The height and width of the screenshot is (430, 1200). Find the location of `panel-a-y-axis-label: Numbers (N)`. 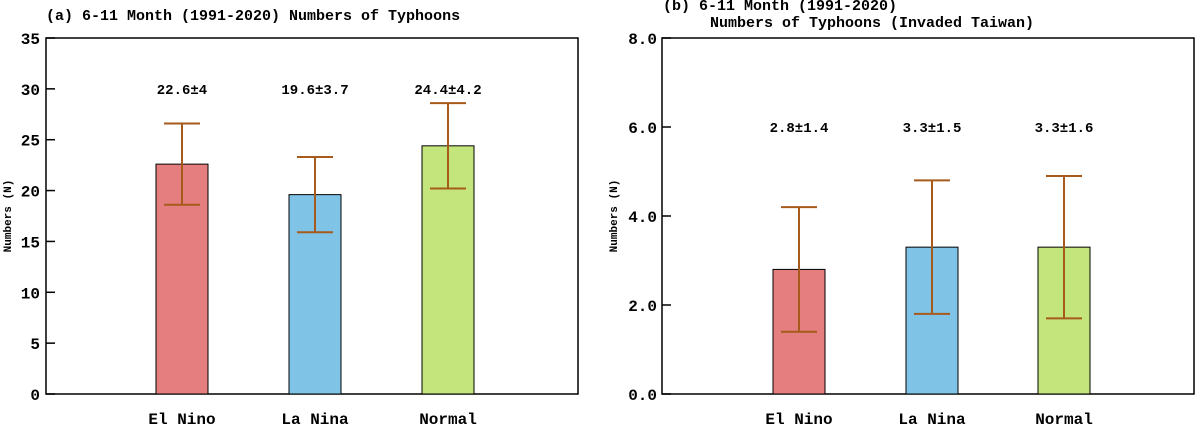

panel-a-y-axis-label: Numbers (N) is located at coordinates (9, 216).